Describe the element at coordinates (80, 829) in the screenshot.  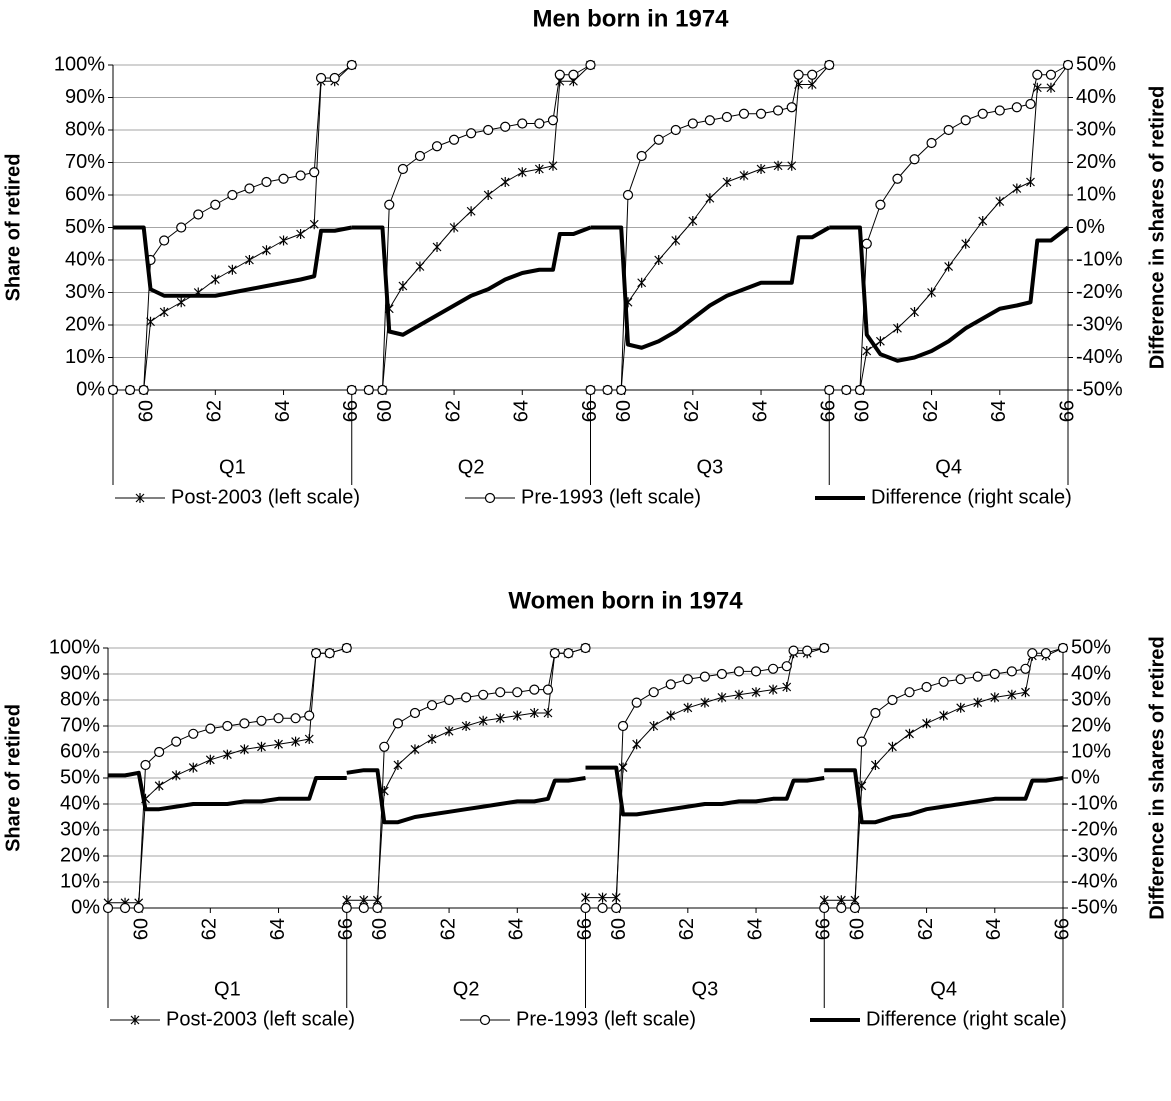
I see `y-tick-label: 30%` at that location.